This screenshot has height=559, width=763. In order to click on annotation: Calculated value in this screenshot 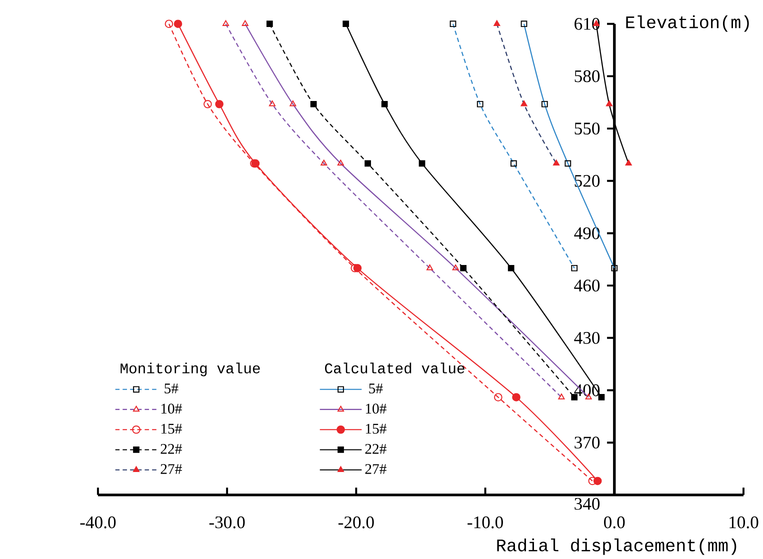, I will do `click(394, 368)`.